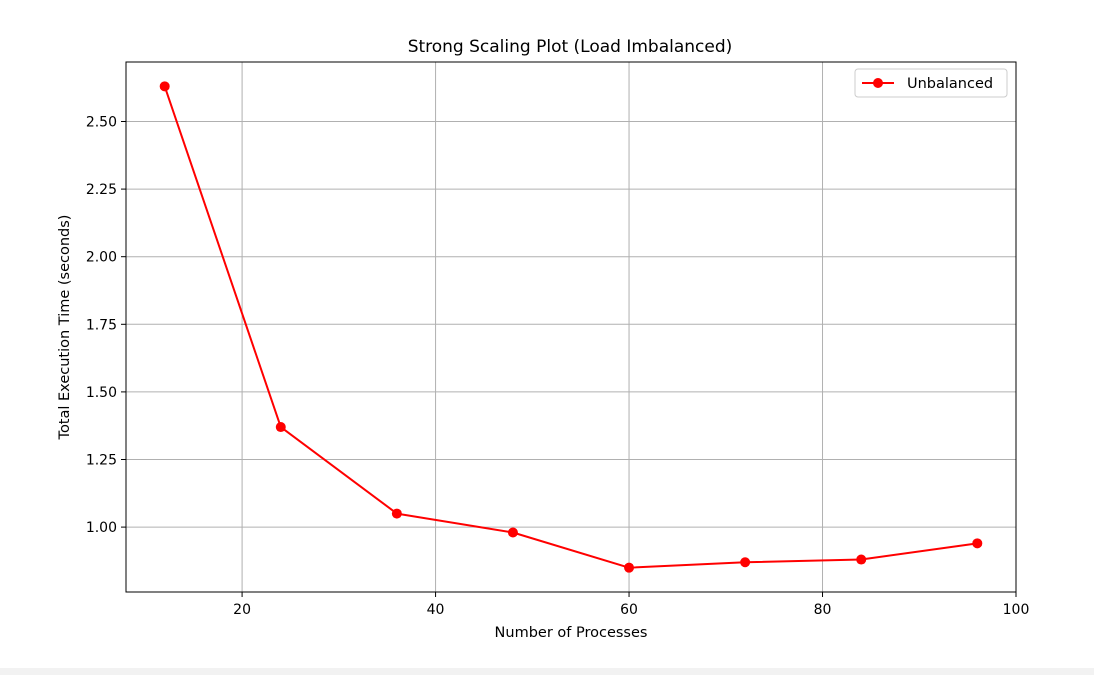 The width and height of the screenshot is (1094, 675). I want to click on y-axis-ticks: 1.00 1.25 1.50 1.75 2.00 2.25 2.50, so click(106, 325).